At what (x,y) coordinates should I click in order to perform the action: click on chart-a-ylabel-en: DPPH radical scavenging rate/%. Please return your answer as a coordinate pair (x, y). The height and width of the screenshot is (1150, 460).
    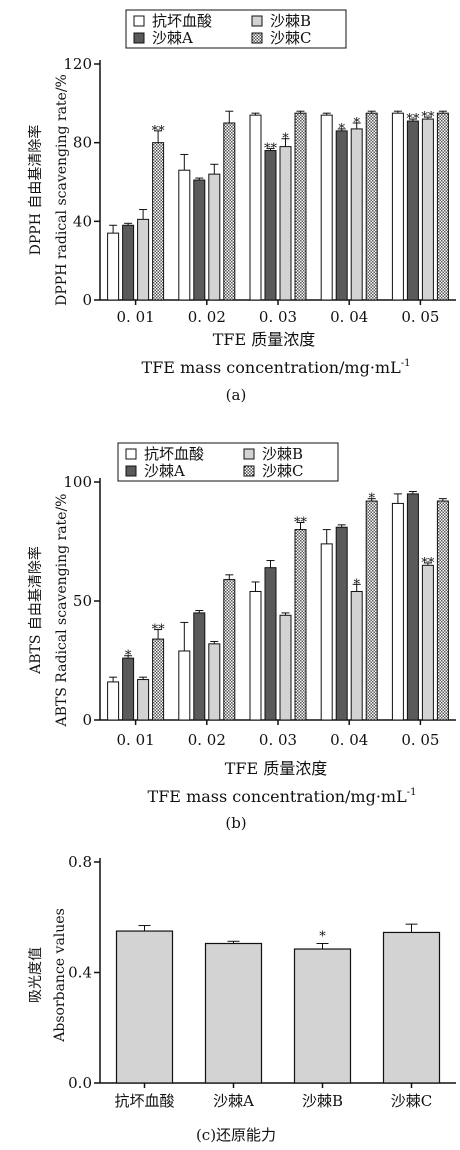
    Looking at the image, I should click on (62, 190).